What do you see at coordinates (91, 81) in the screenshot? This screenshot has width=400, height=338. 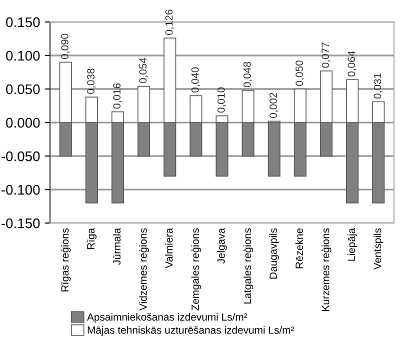 I see `data-label: 0,038` at bounding box center [91, 81].